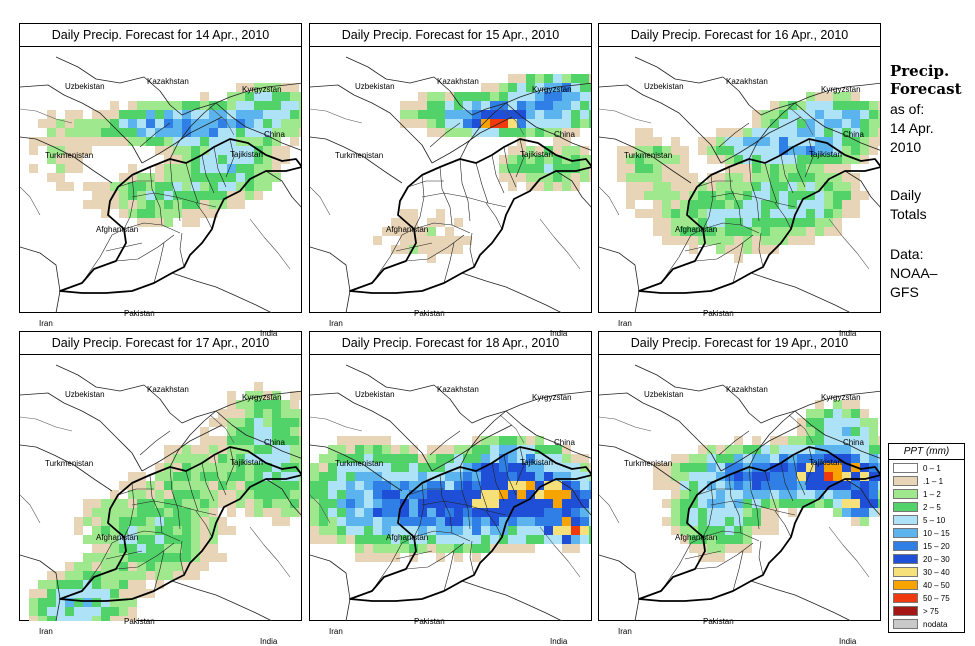 This screenshot has width=975, height=646. I want to click on as-of-text: as of: 14 Apr. 2010, so click(912, 128).